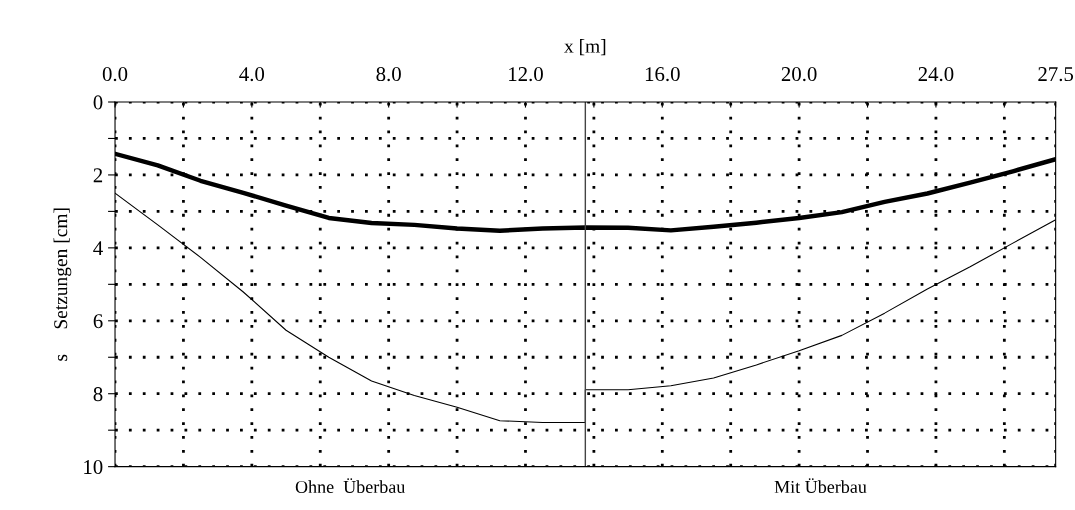  I want to click on x-tick-label: 8.0, so click(388, 74).